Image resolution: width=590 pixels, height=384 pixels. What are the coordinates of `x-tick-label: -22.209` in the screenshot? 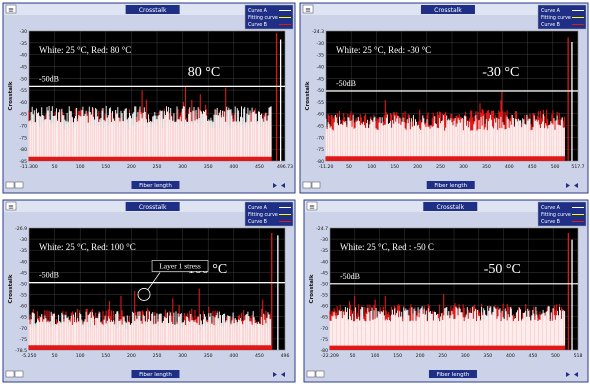 It's located at (330, 356).